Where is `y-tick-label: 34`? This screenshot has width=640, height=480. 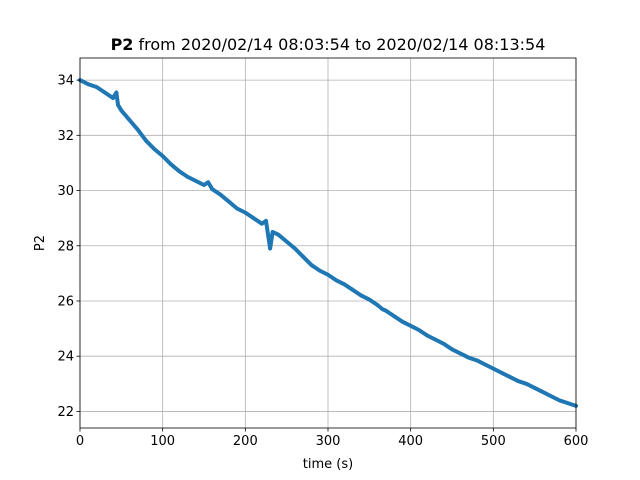
y-tick-label: 34 is located at coordinates (65, 81).